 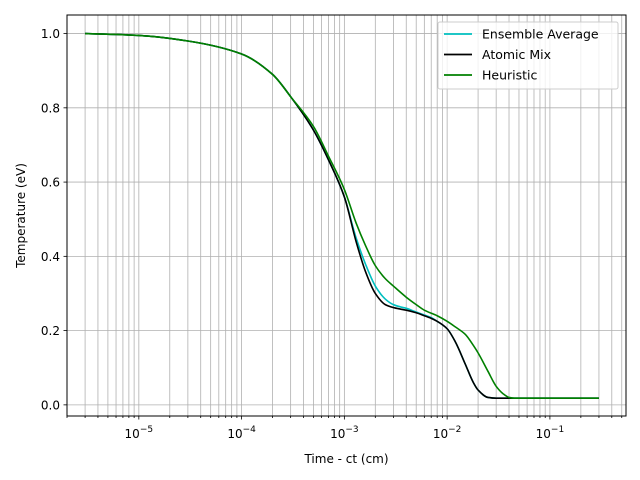 What do you see at coordinates (50, 257) in the screenshot?
I see `y-tick-label: 0.4` at bounding box center [50, 257].